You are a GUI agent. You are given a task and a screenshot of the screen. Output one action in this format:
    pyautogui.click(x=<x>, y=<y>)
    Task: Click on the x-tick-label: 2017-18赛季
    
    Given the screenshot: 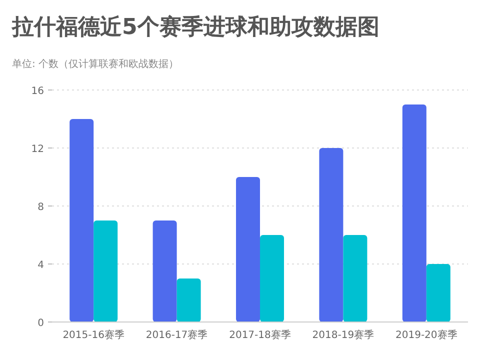 What is the action you would take?
    pyautogui.click(x=260, y=335)
    